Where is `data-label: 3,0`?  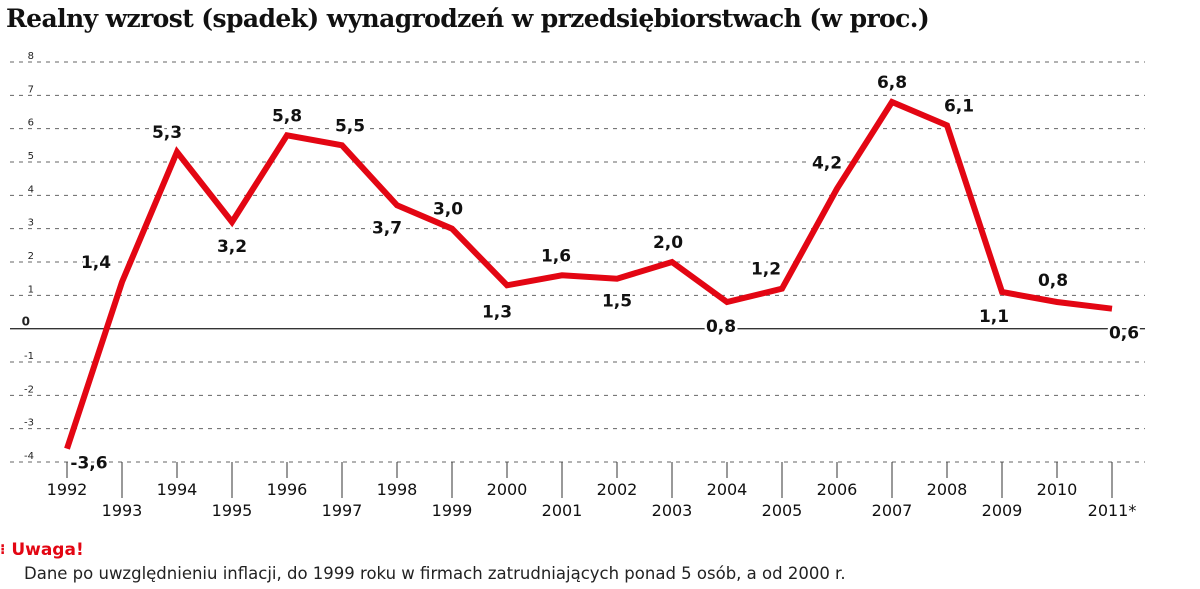 data-label: 3,0 is located at coordinates (448, 210).